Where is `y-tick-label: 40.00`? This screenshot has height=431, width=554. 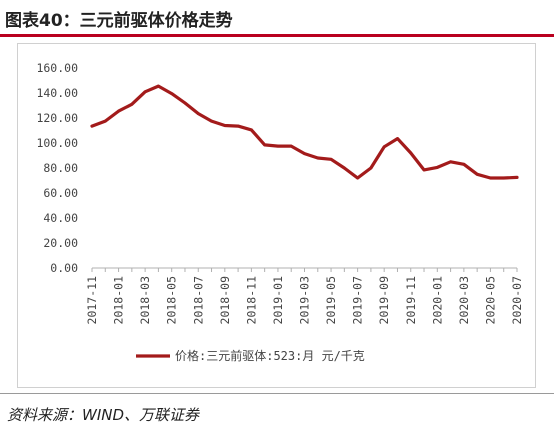 y-tick-label: 40.00 is located at coordinates (60, 218).